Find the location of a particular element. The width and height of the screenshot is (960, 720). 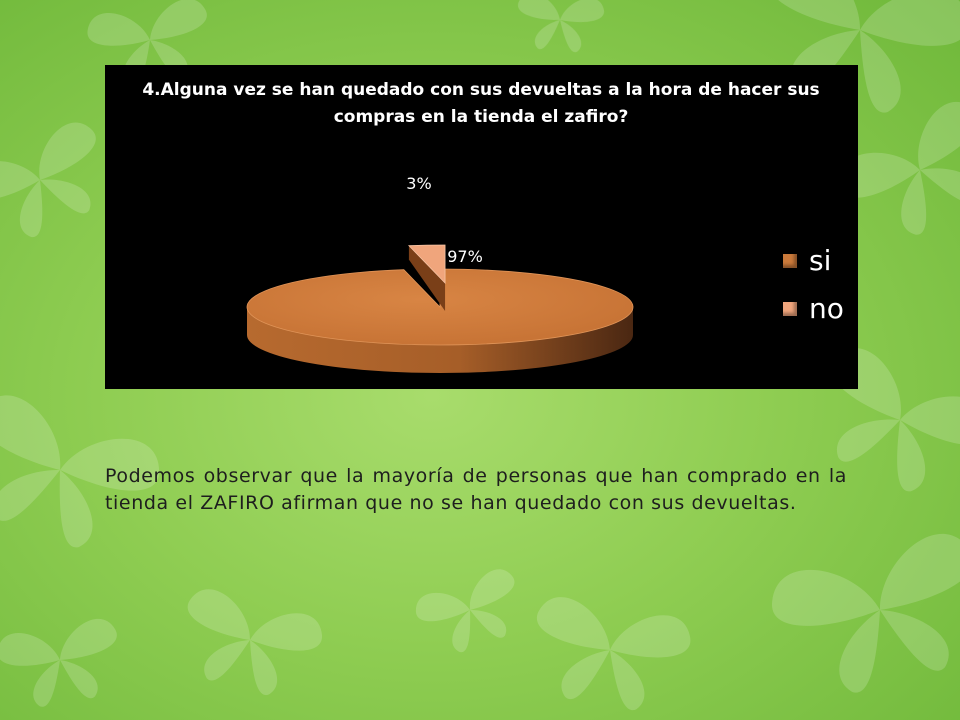

slice-no is located at coordinates (426, 264).